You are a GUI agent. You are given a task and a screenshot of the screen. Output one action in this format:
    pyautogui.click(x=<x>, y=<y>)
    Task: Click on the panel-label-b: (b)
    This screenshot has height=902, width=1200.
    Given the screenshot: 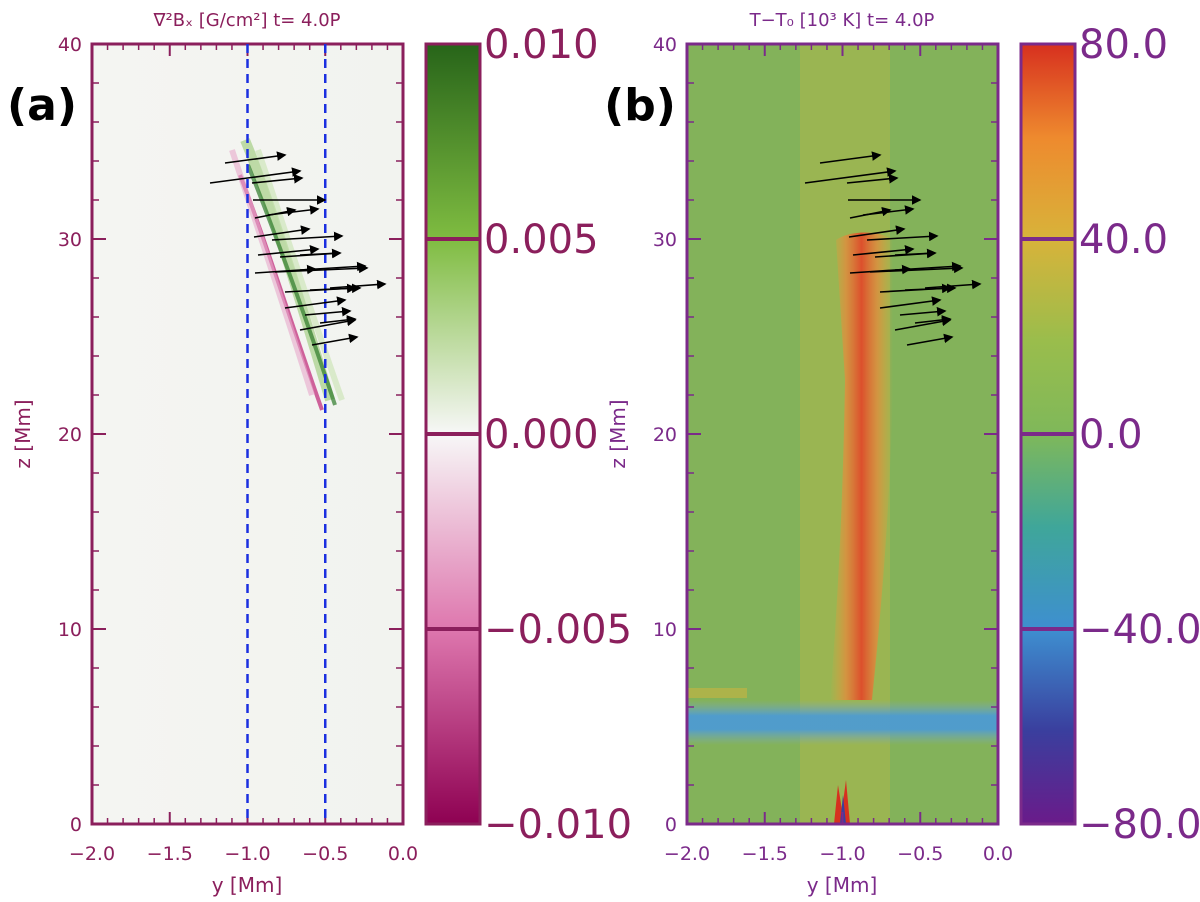 What is the action you would take?
    pyautogui.click(x=640, y=105)
    